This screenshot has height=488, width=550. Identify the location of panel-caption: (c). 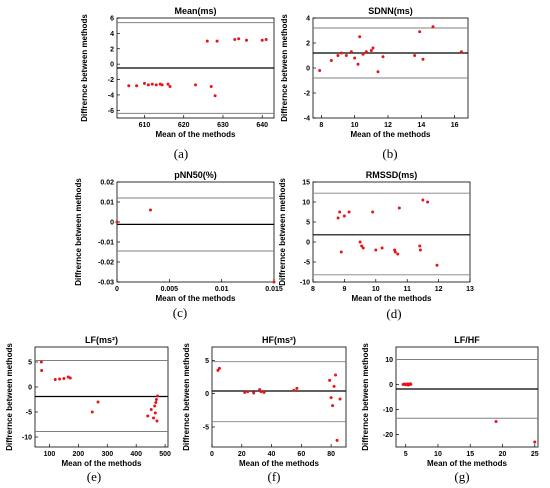
(180, 312).